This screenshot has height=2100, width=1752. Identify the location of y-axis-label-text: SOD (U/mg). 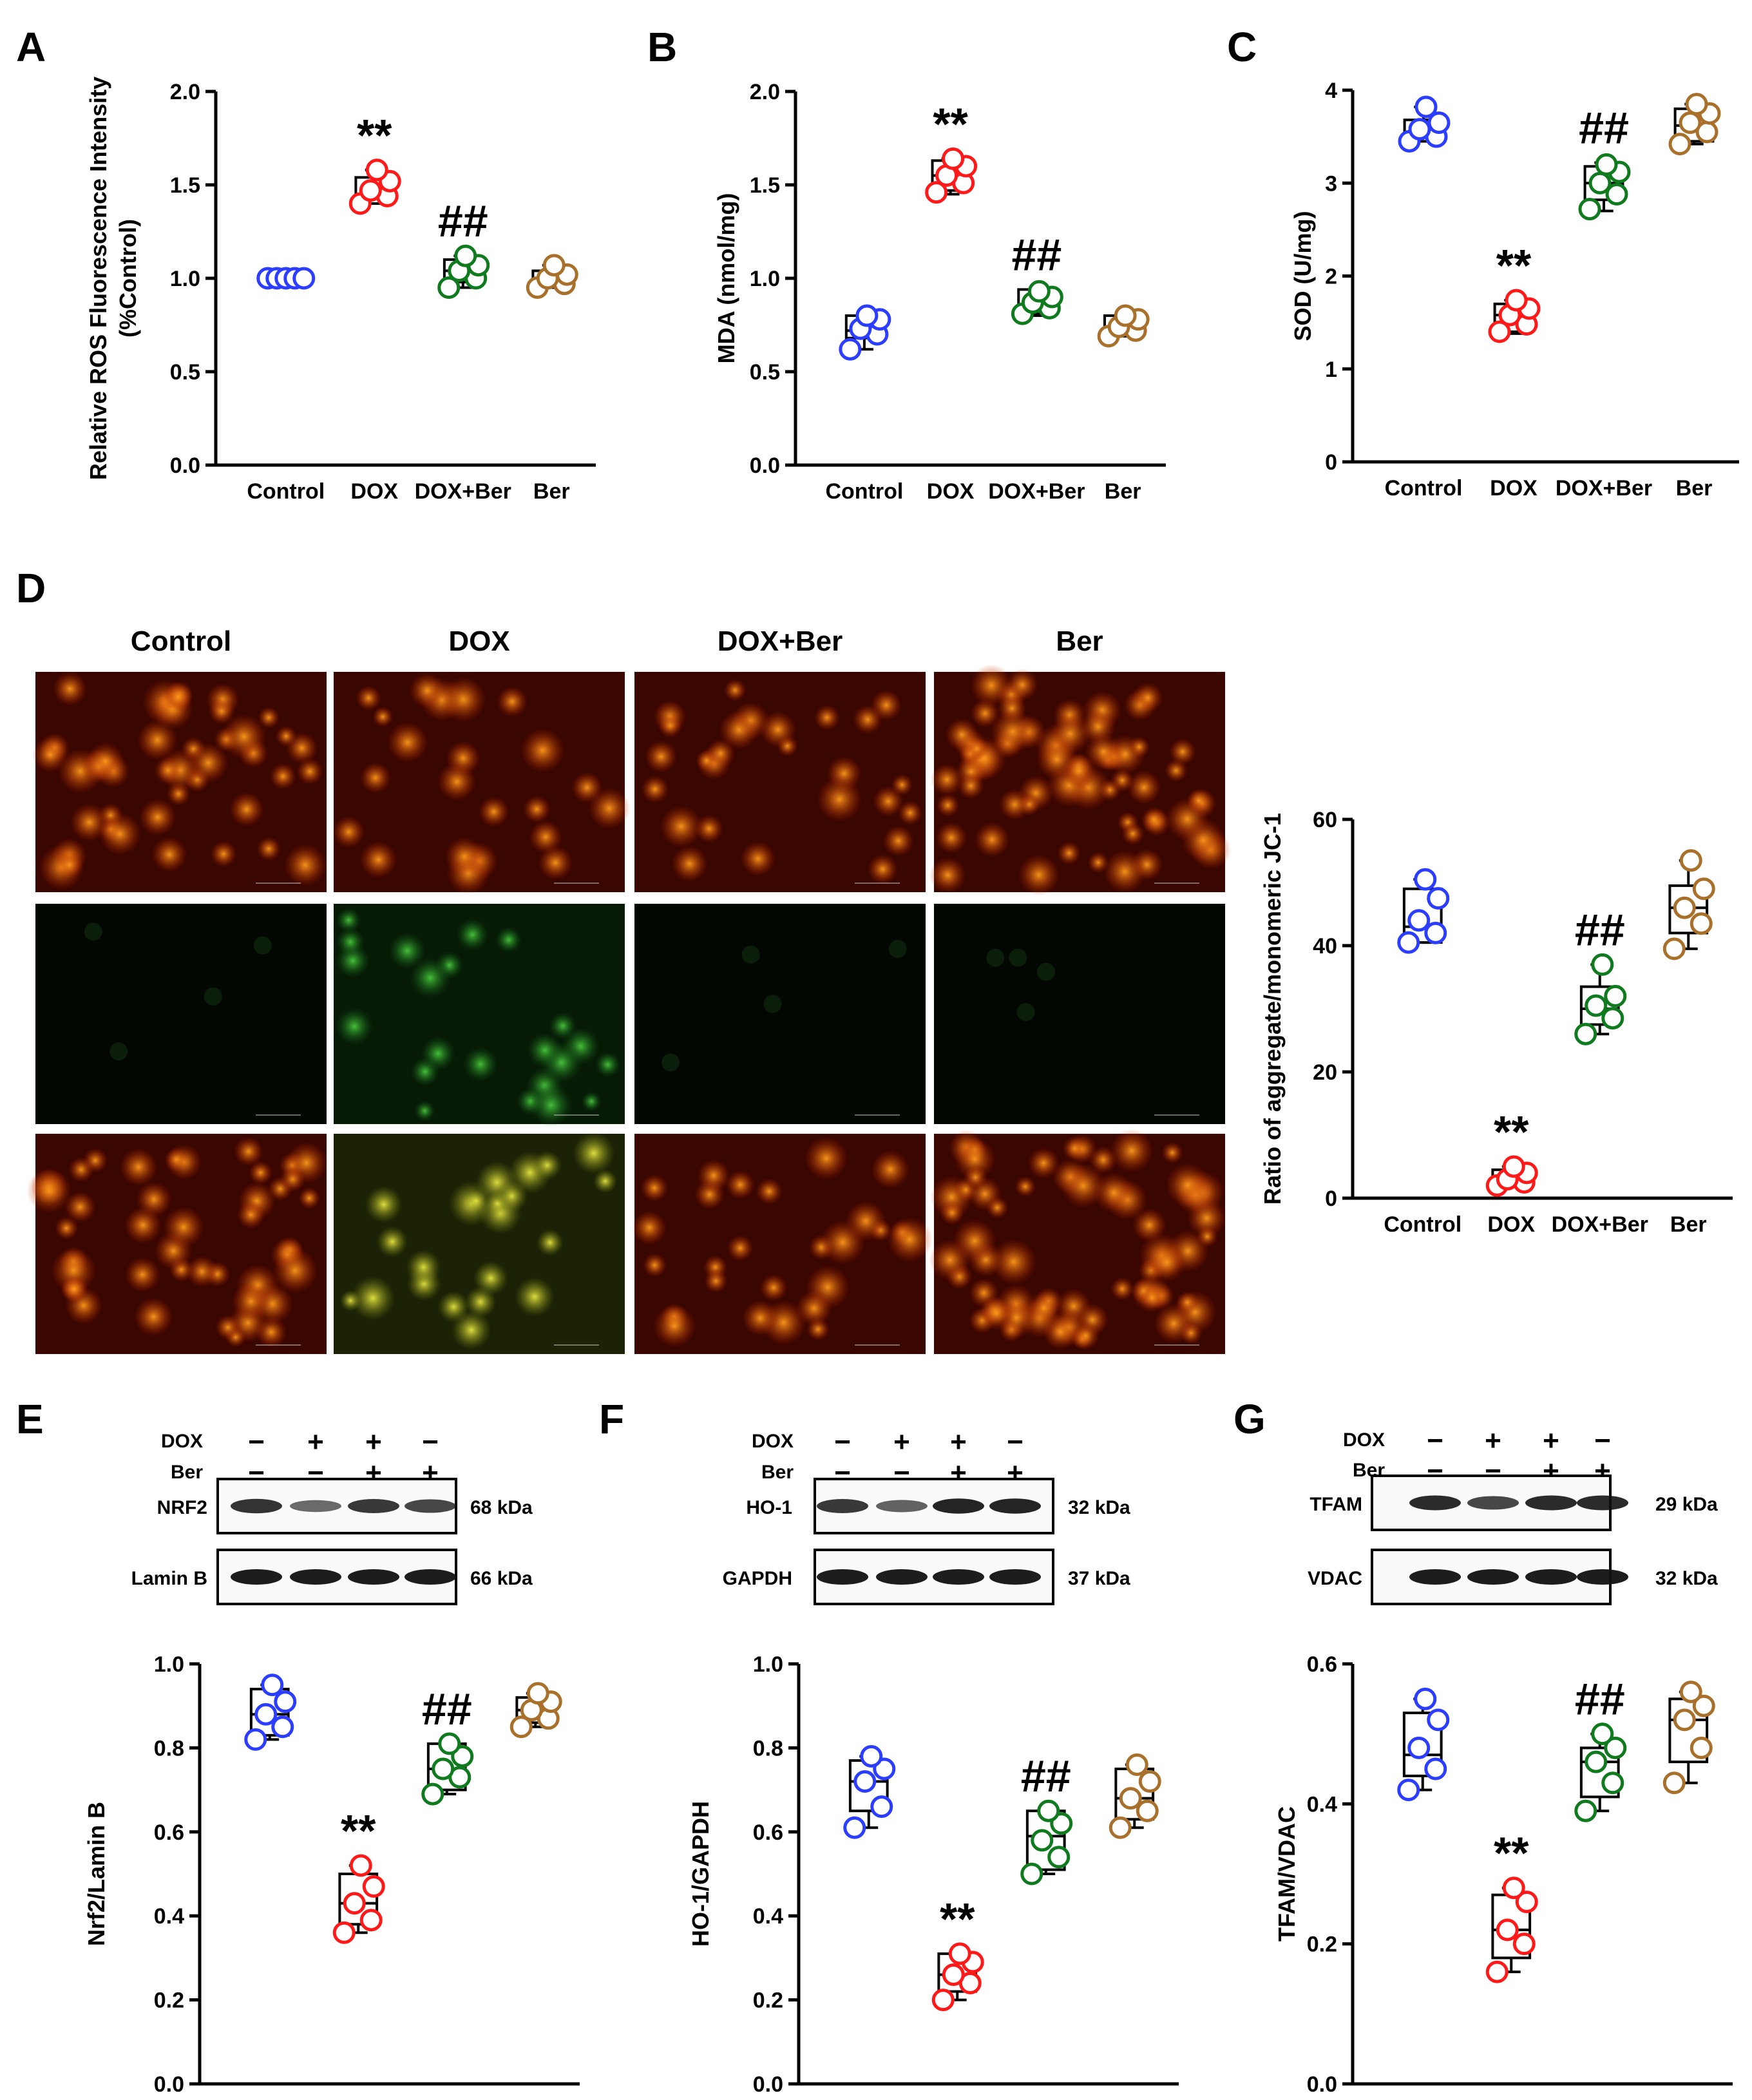
(1303, 276).